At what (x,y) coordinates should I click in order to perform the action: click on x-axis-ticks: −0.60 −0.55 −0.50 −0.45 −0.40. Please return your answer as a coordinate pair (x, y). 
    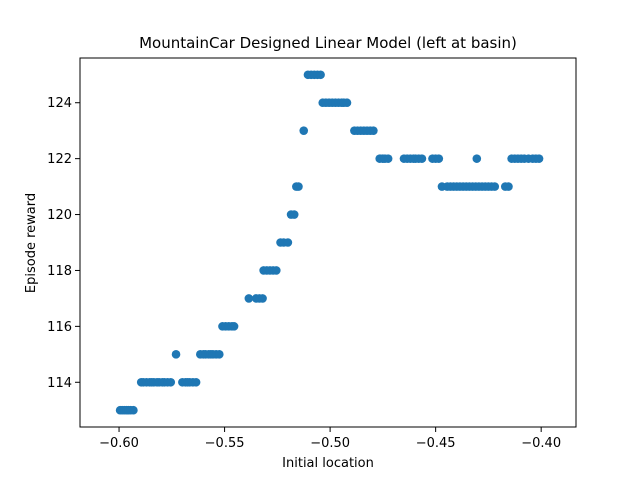
    Looking at the image, I should click on (330, 439).